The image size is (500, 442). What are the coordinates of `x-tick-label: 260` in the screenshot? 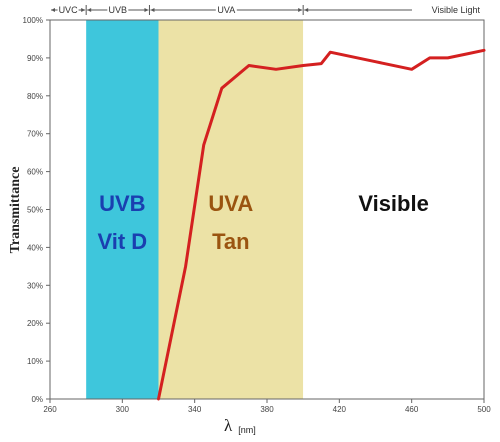 It's located at (50, 409).